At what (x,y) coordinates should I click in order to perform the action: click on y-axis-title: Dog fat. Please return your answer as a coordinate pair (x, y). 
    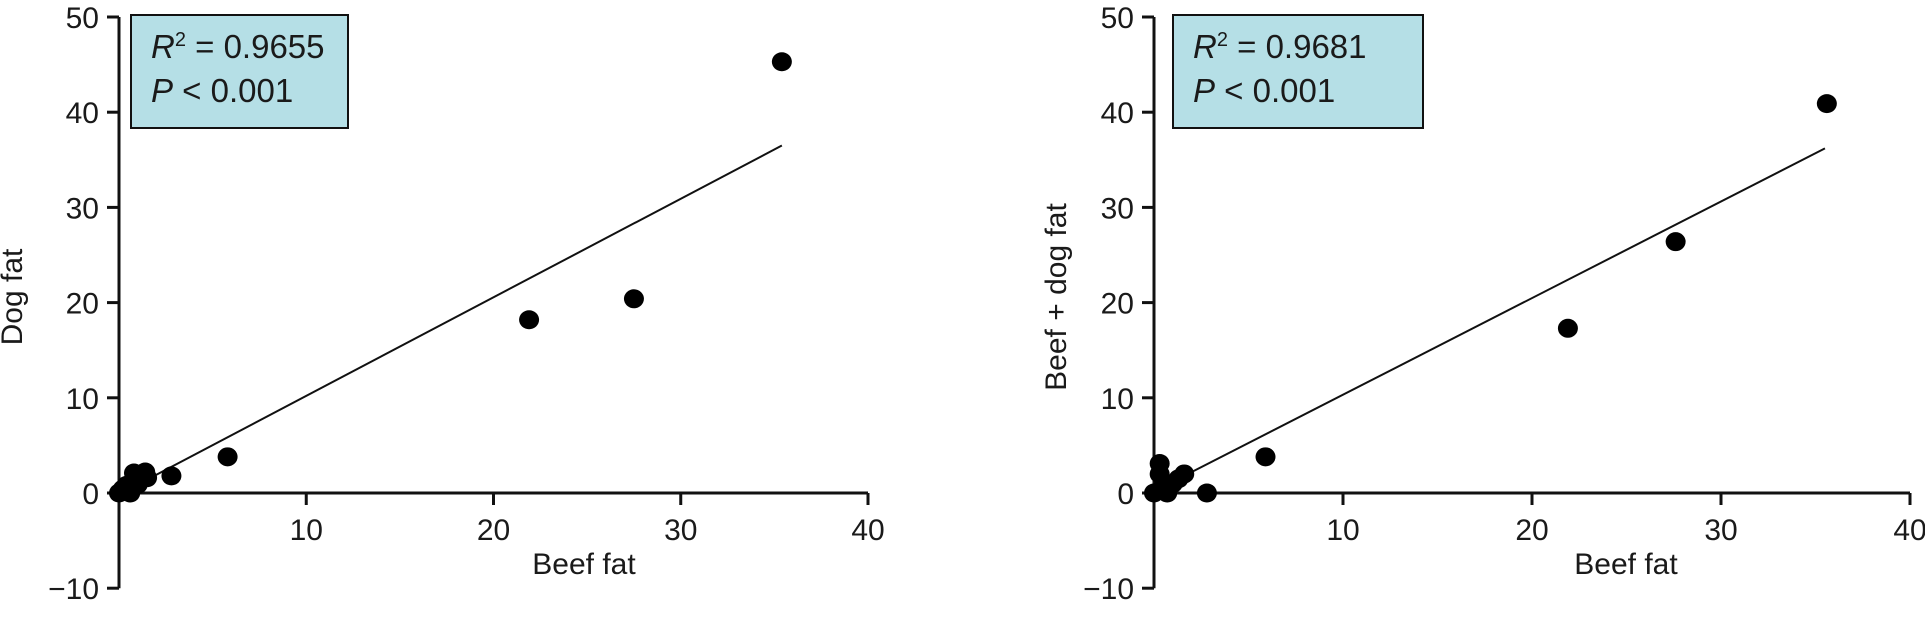
    Looking at the image, I should click on (14, 296).